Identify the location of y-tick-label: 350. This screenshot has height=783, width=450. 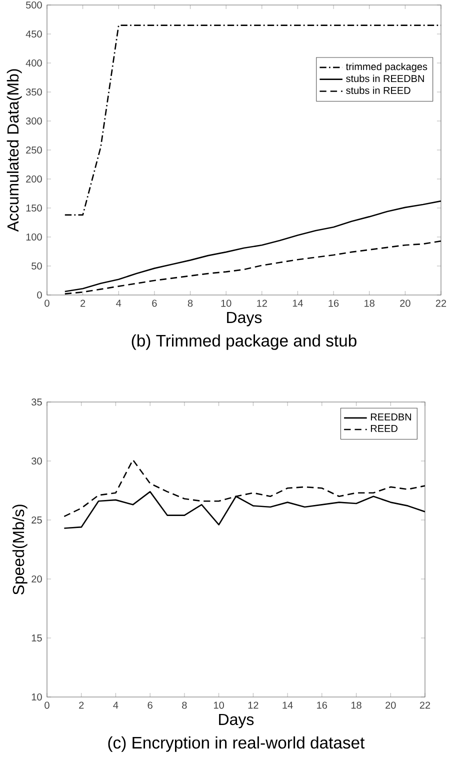
(34, 92).